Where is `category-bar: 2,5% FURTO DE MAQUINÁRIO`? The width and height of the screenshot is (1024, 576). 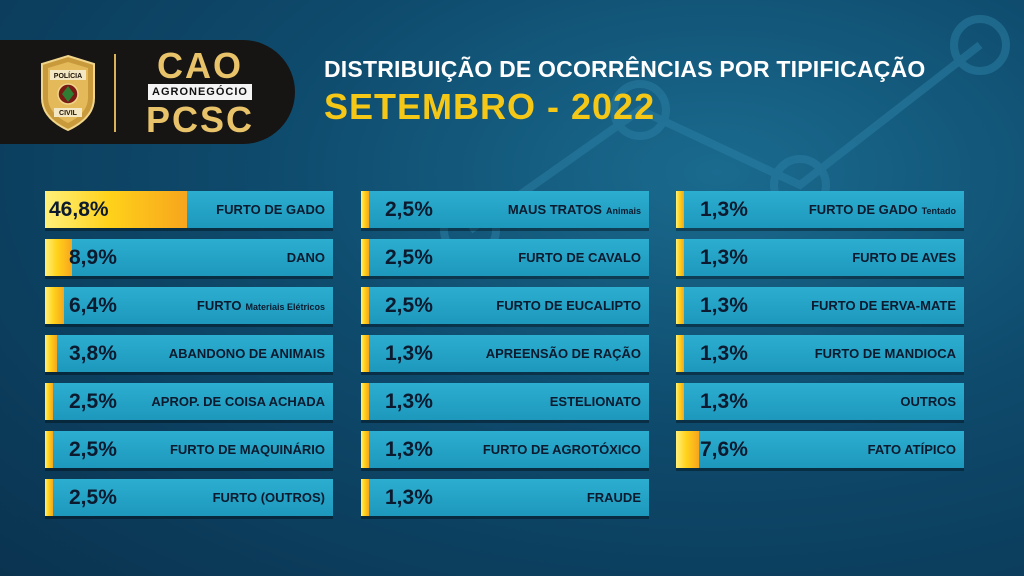
category-bar: 2,5% FURTO DE MAQUINÁRIO is located at coordinates (189, 449).